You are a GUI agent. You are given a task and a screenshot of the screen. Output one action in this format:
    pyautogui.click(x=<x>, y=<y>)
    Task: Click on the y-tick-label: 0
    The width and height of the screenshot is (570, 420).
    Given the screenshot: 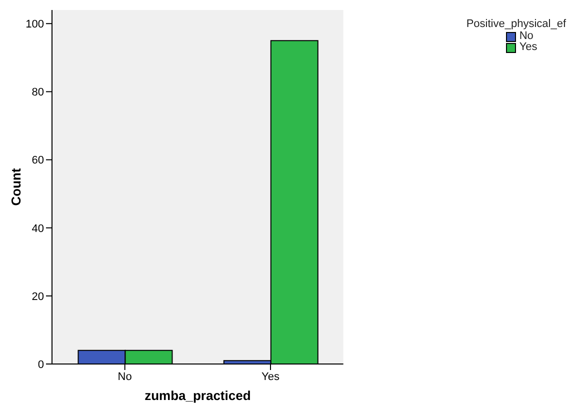 What is the action you would take?
    pyautogui.click(x=41, y=364)
    